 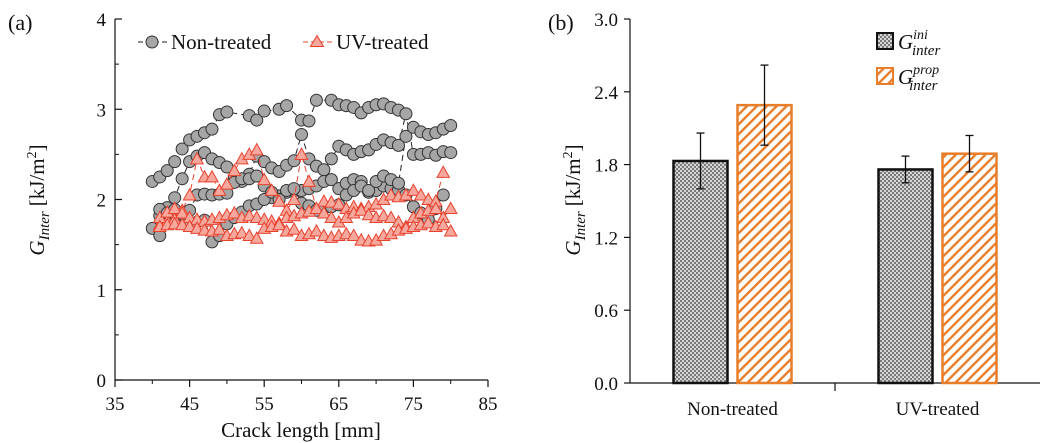 What do you see at coordinates (606, 238) in the screenshot?
I see `y-tick-label: 1.2` at bounding box center [606, 238].